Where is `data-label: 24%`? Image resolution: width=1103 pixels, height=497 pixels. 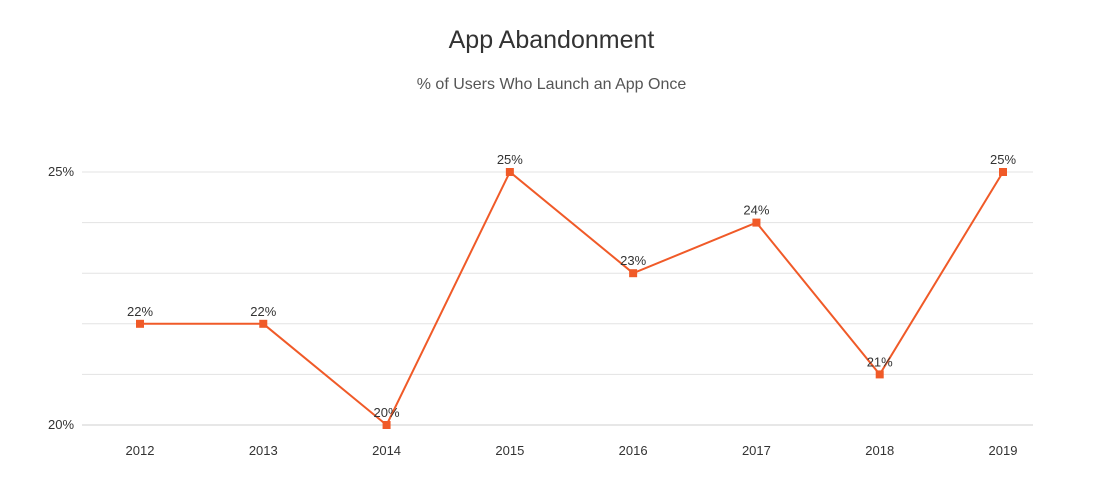
data-label: 24% is located at coordinates (756, 210).